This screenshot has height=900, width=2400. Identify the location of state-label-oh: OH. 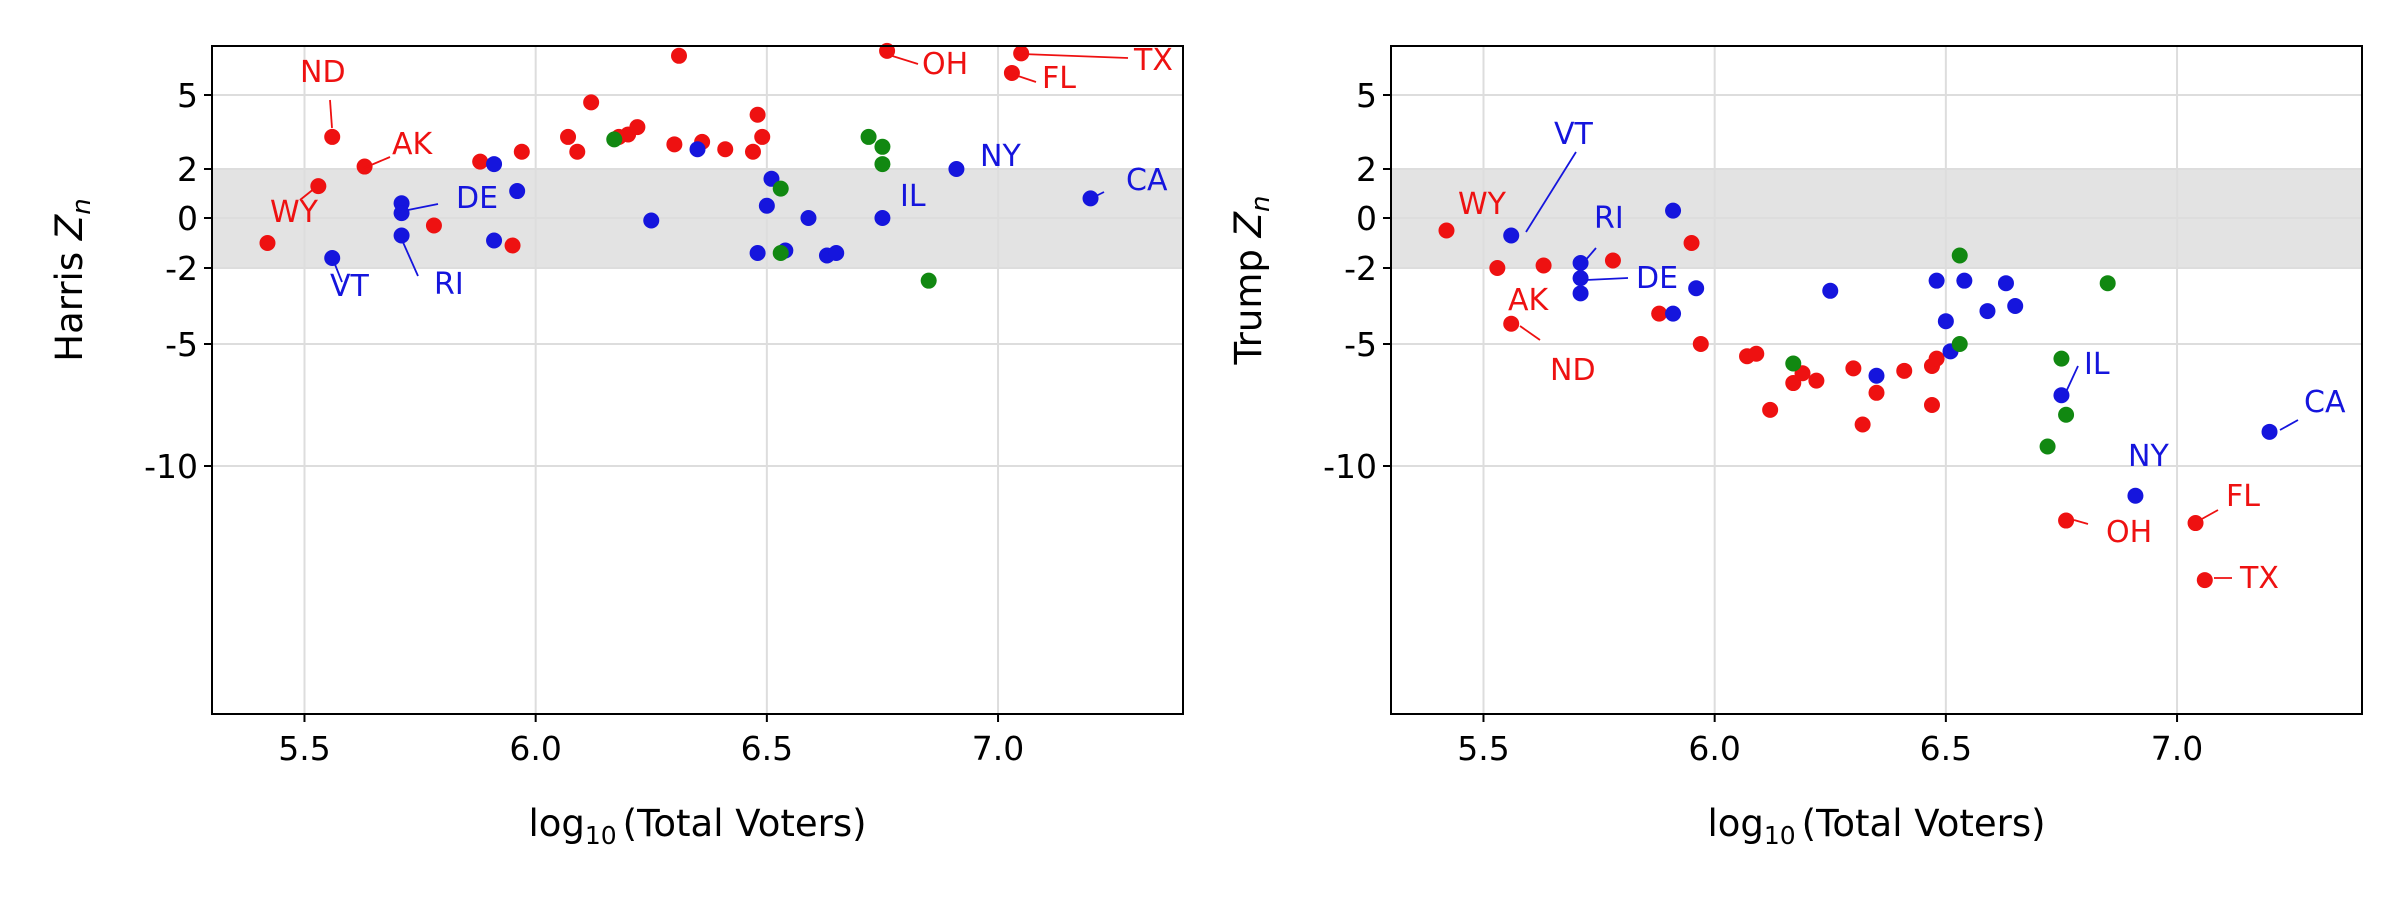
(2129, 532).